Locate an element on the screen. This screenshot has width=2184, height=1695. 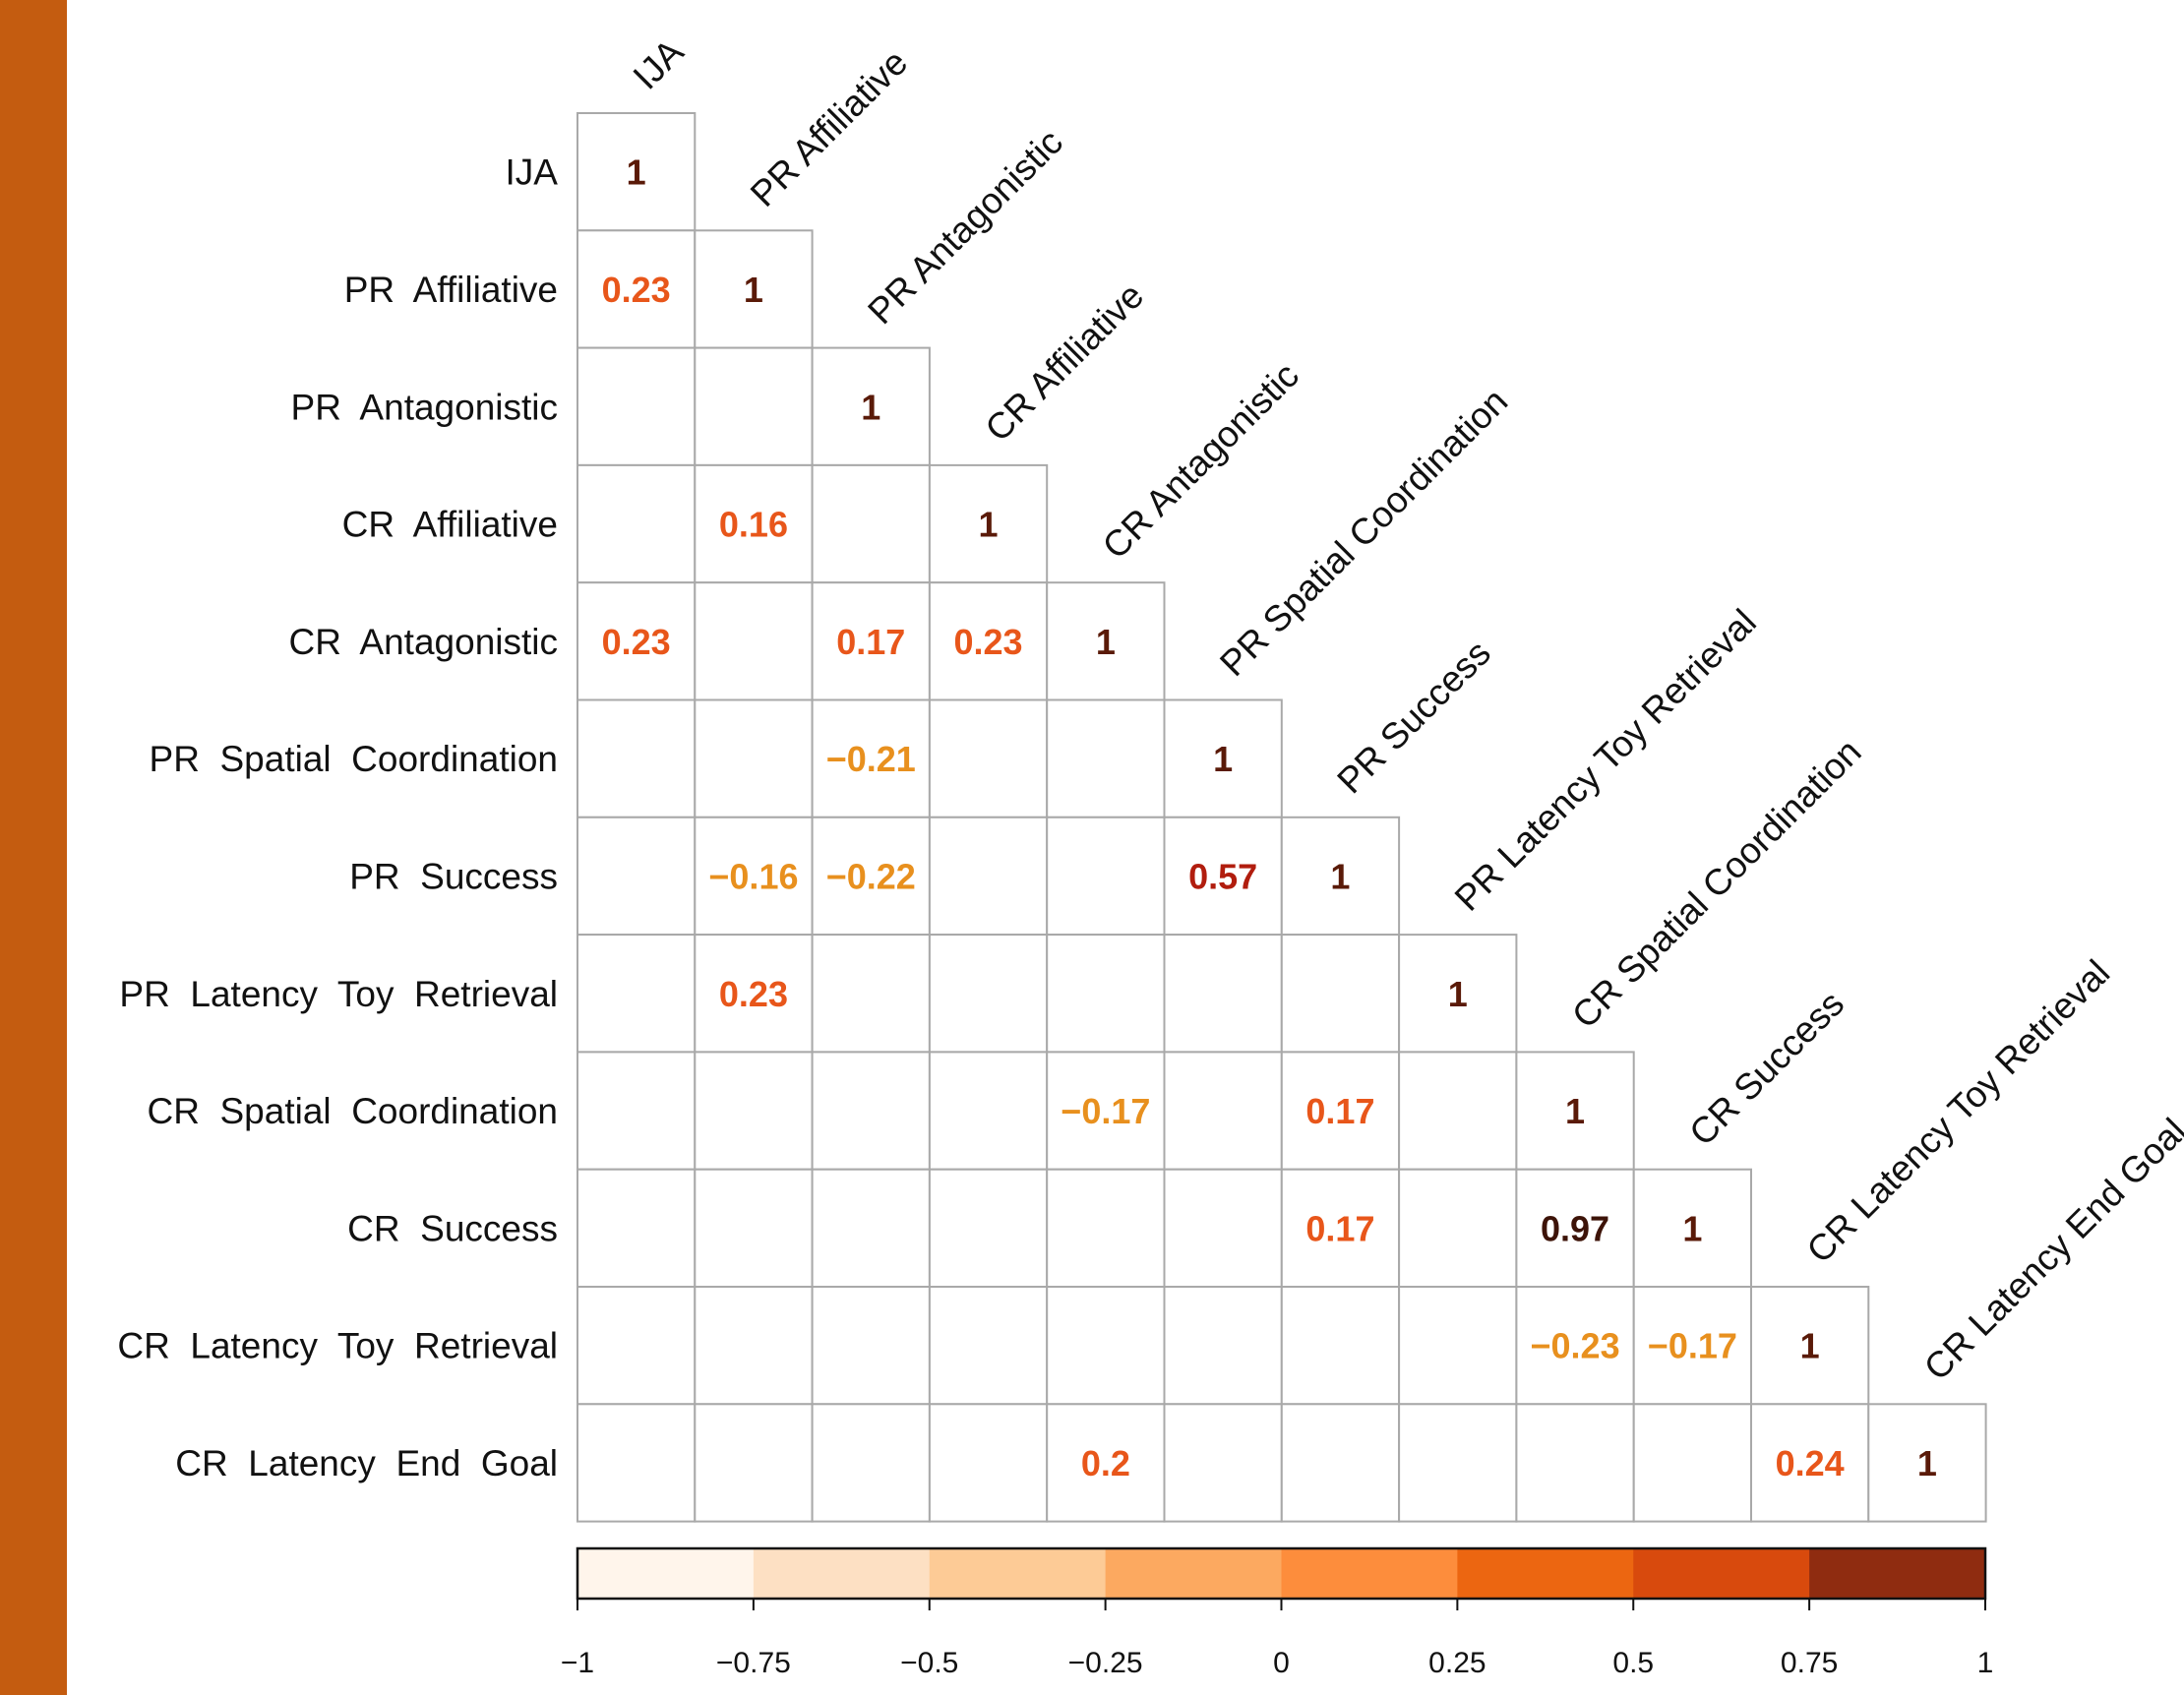
colorbar-tick-label: 0.5 is located at coordinates (1633, 1663).